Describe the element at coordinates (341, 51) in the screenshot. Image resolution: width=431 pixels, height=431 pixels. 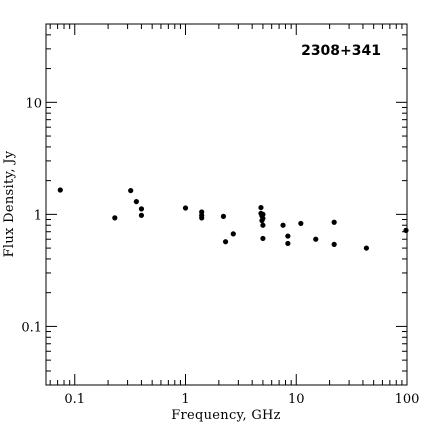
I see `chart-title: 2308+341` at that location.